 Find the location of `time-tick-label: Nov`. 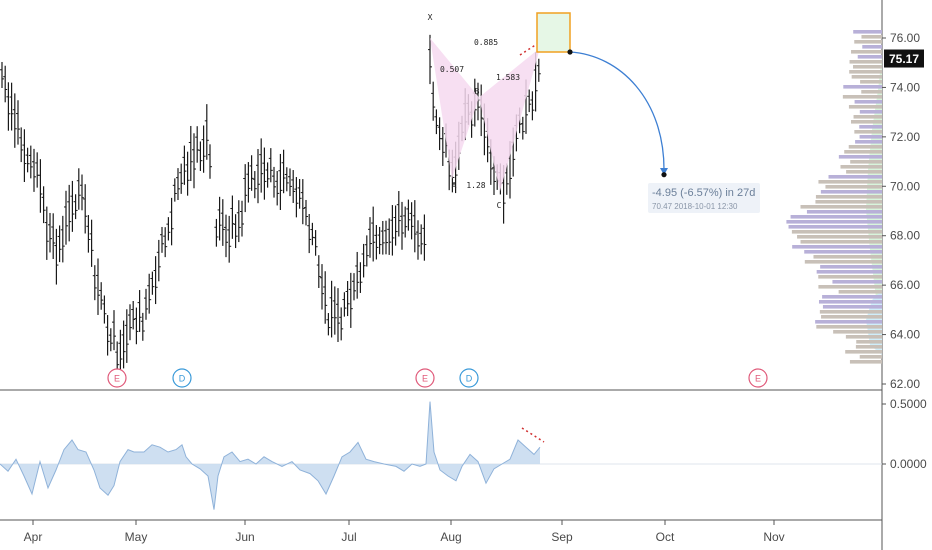

time-tick-label: Nov is located at coordinates (773, 537).